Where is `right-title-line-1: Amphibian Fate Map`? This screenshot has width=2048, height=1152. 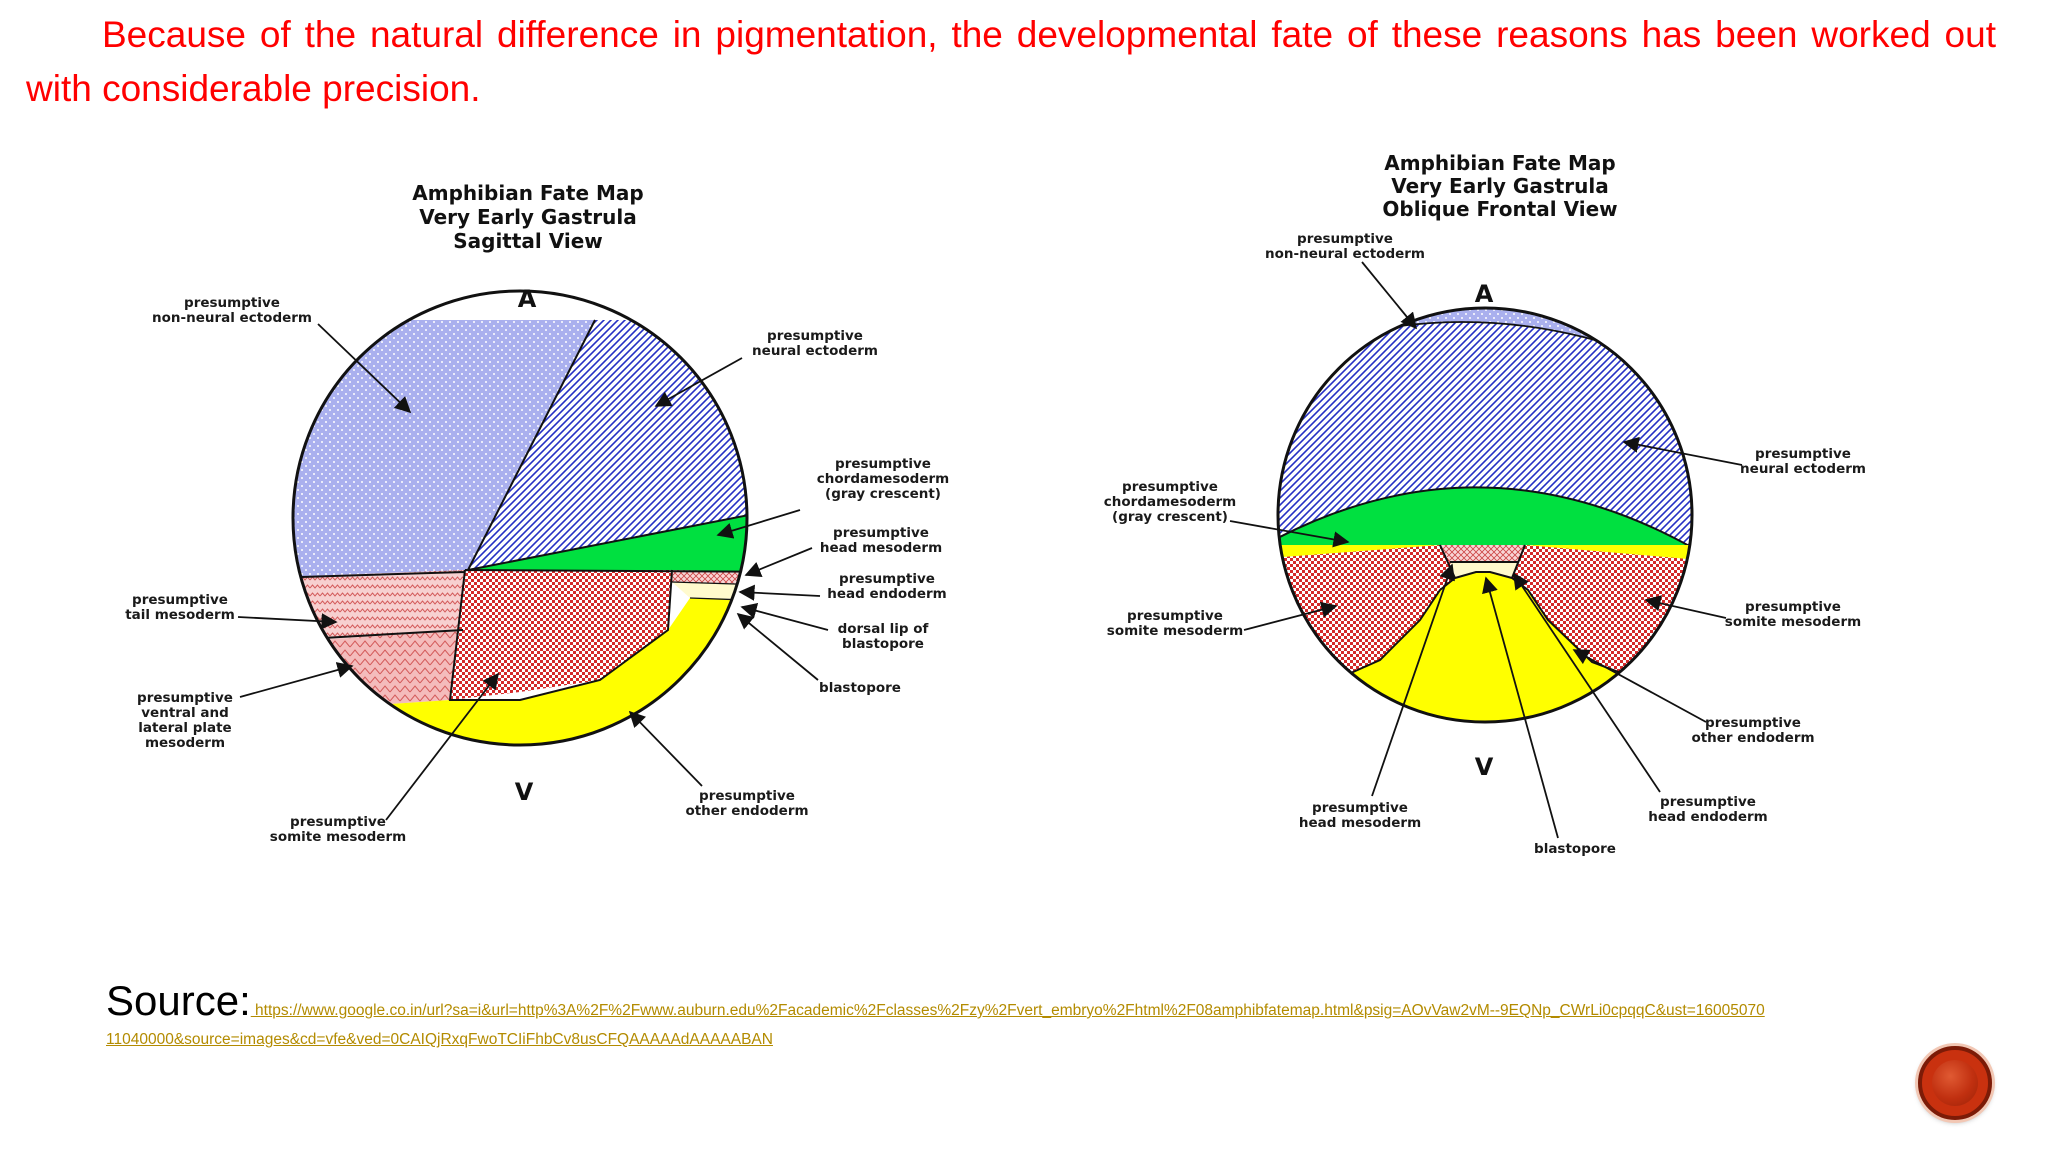 right-title-line-1: Amphibian Fate Map is located at coordinates (1499, 163).